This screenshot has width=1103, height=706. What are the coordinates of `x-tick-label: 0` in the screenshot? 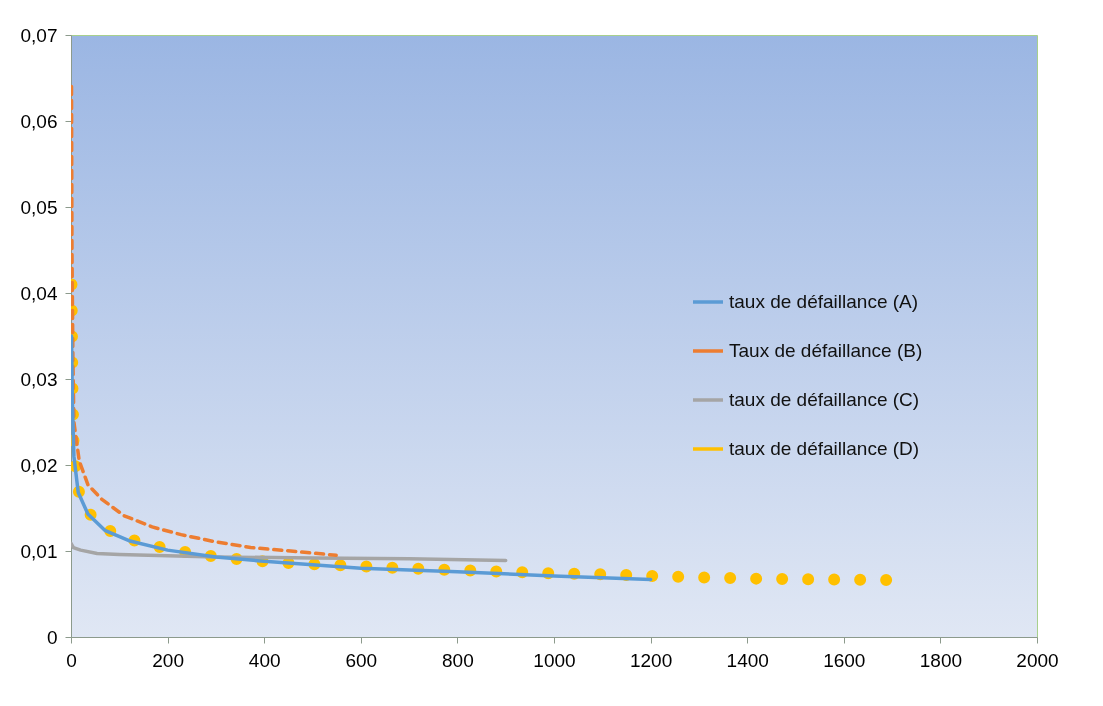 It's located at (71, 660).